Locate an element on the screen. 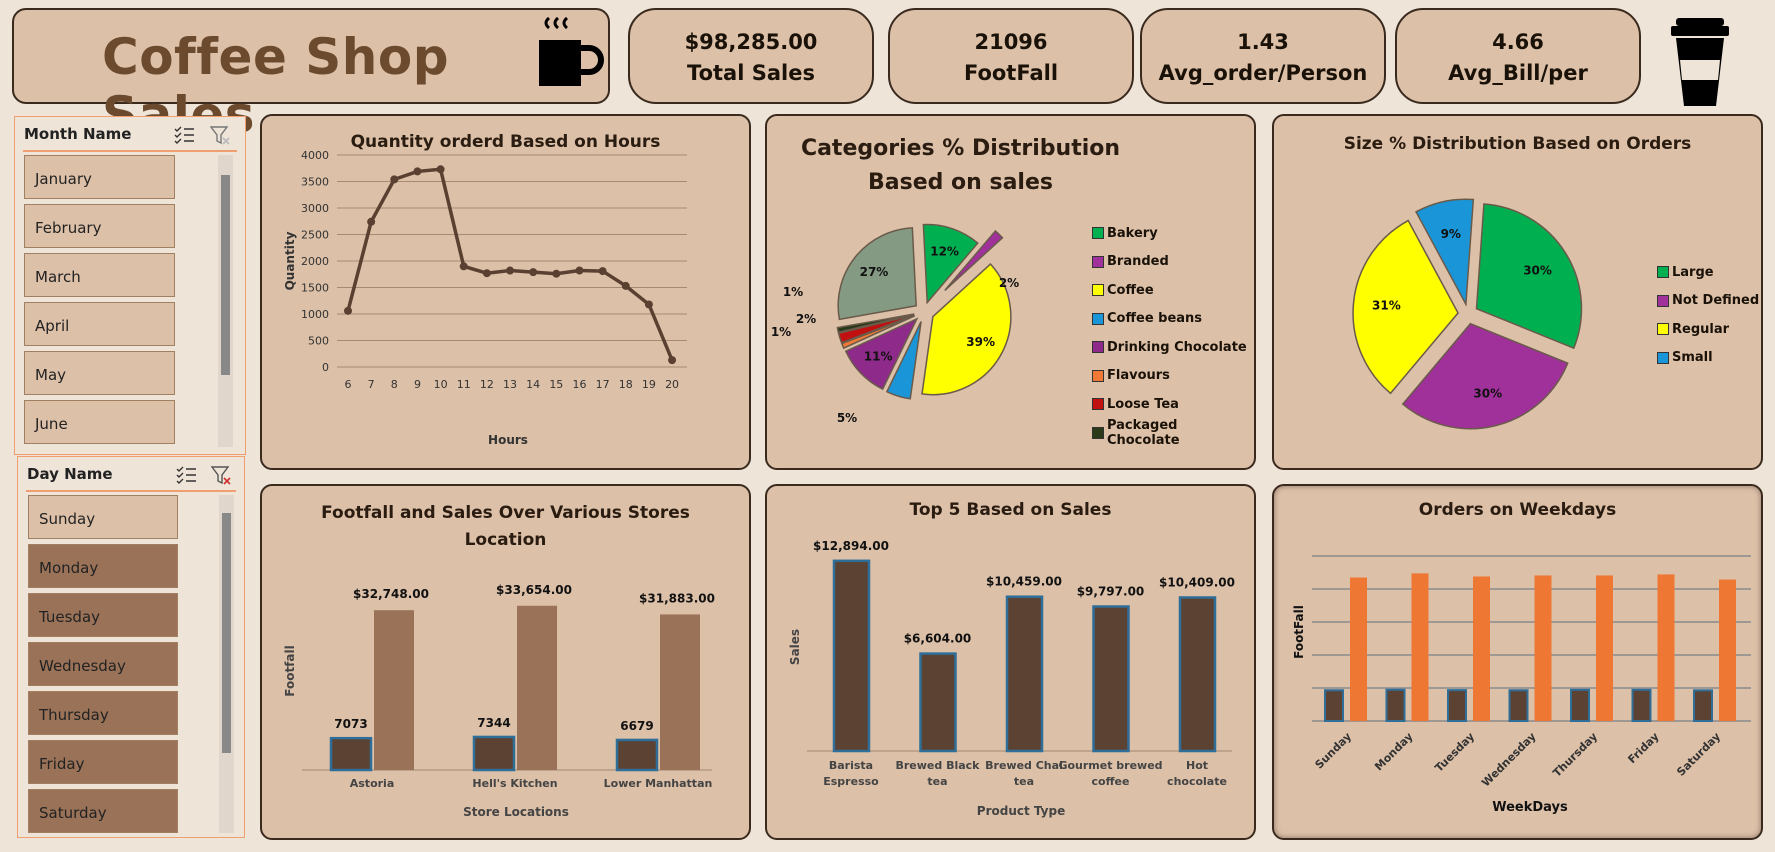  kpi-label: Total Sales is located at coordinates (751, 73).